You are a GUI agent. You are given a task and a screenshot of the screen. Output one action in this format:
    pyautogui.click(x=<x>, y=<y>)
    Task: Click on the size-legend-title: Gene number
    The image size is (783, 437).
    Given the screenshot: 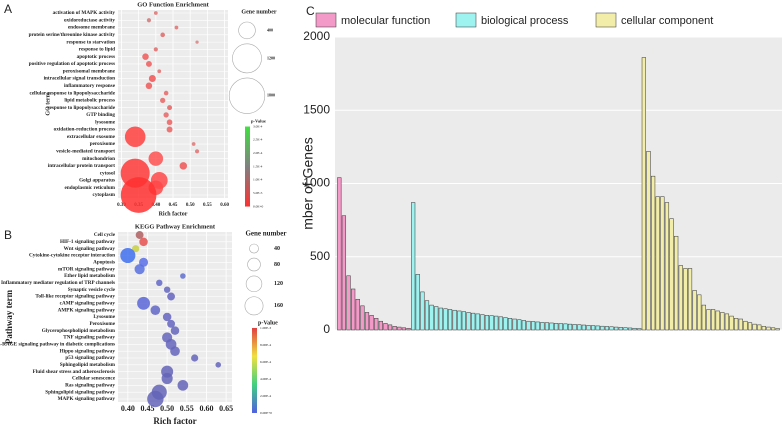 What is the action you would take?
    pyautogui.click(x=265, y=234)
    